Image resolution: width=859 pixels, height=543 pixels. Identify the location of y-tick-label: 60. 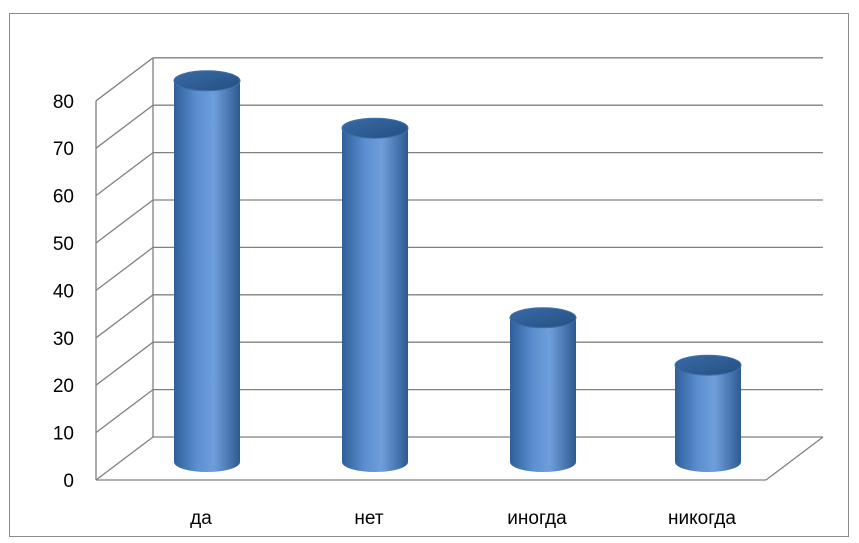
(63, 197).